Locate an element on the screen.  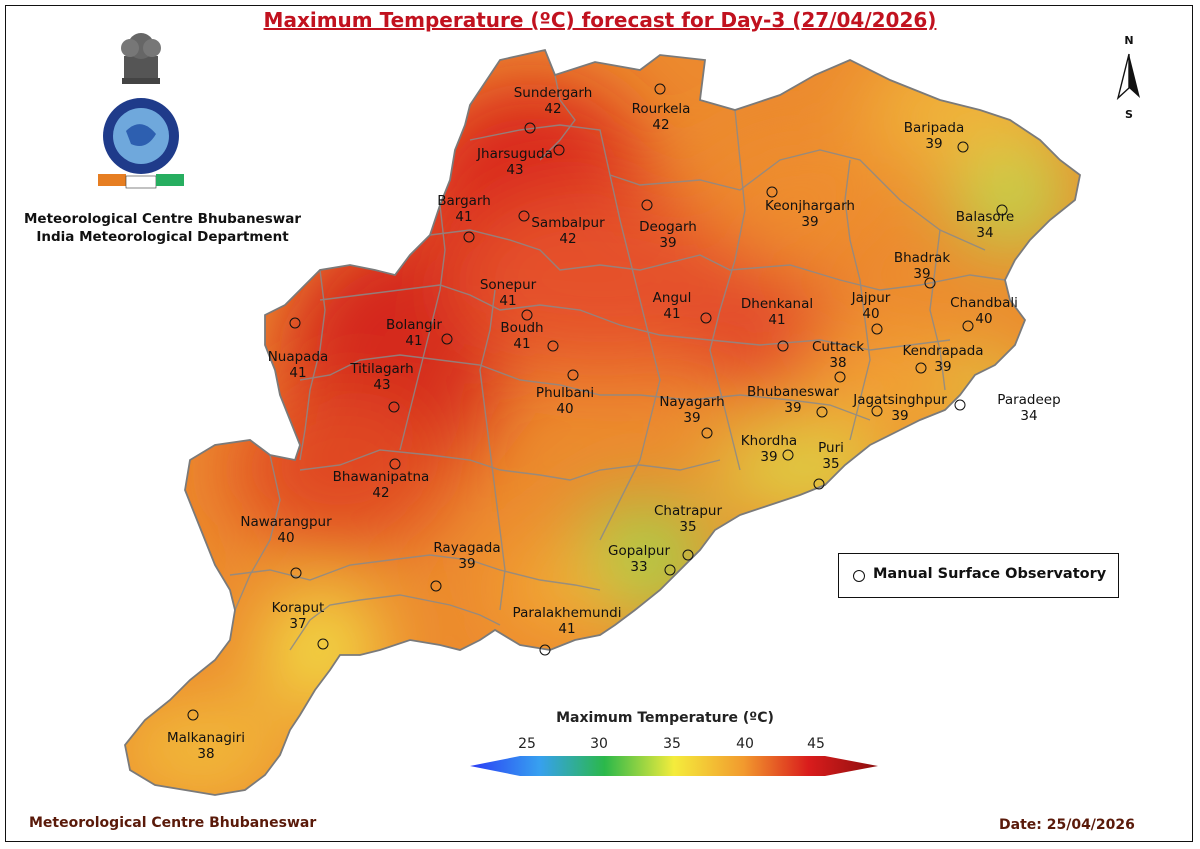
observatory-legend-label: Manual Surface Observatory is located at coordinates (990, 574).